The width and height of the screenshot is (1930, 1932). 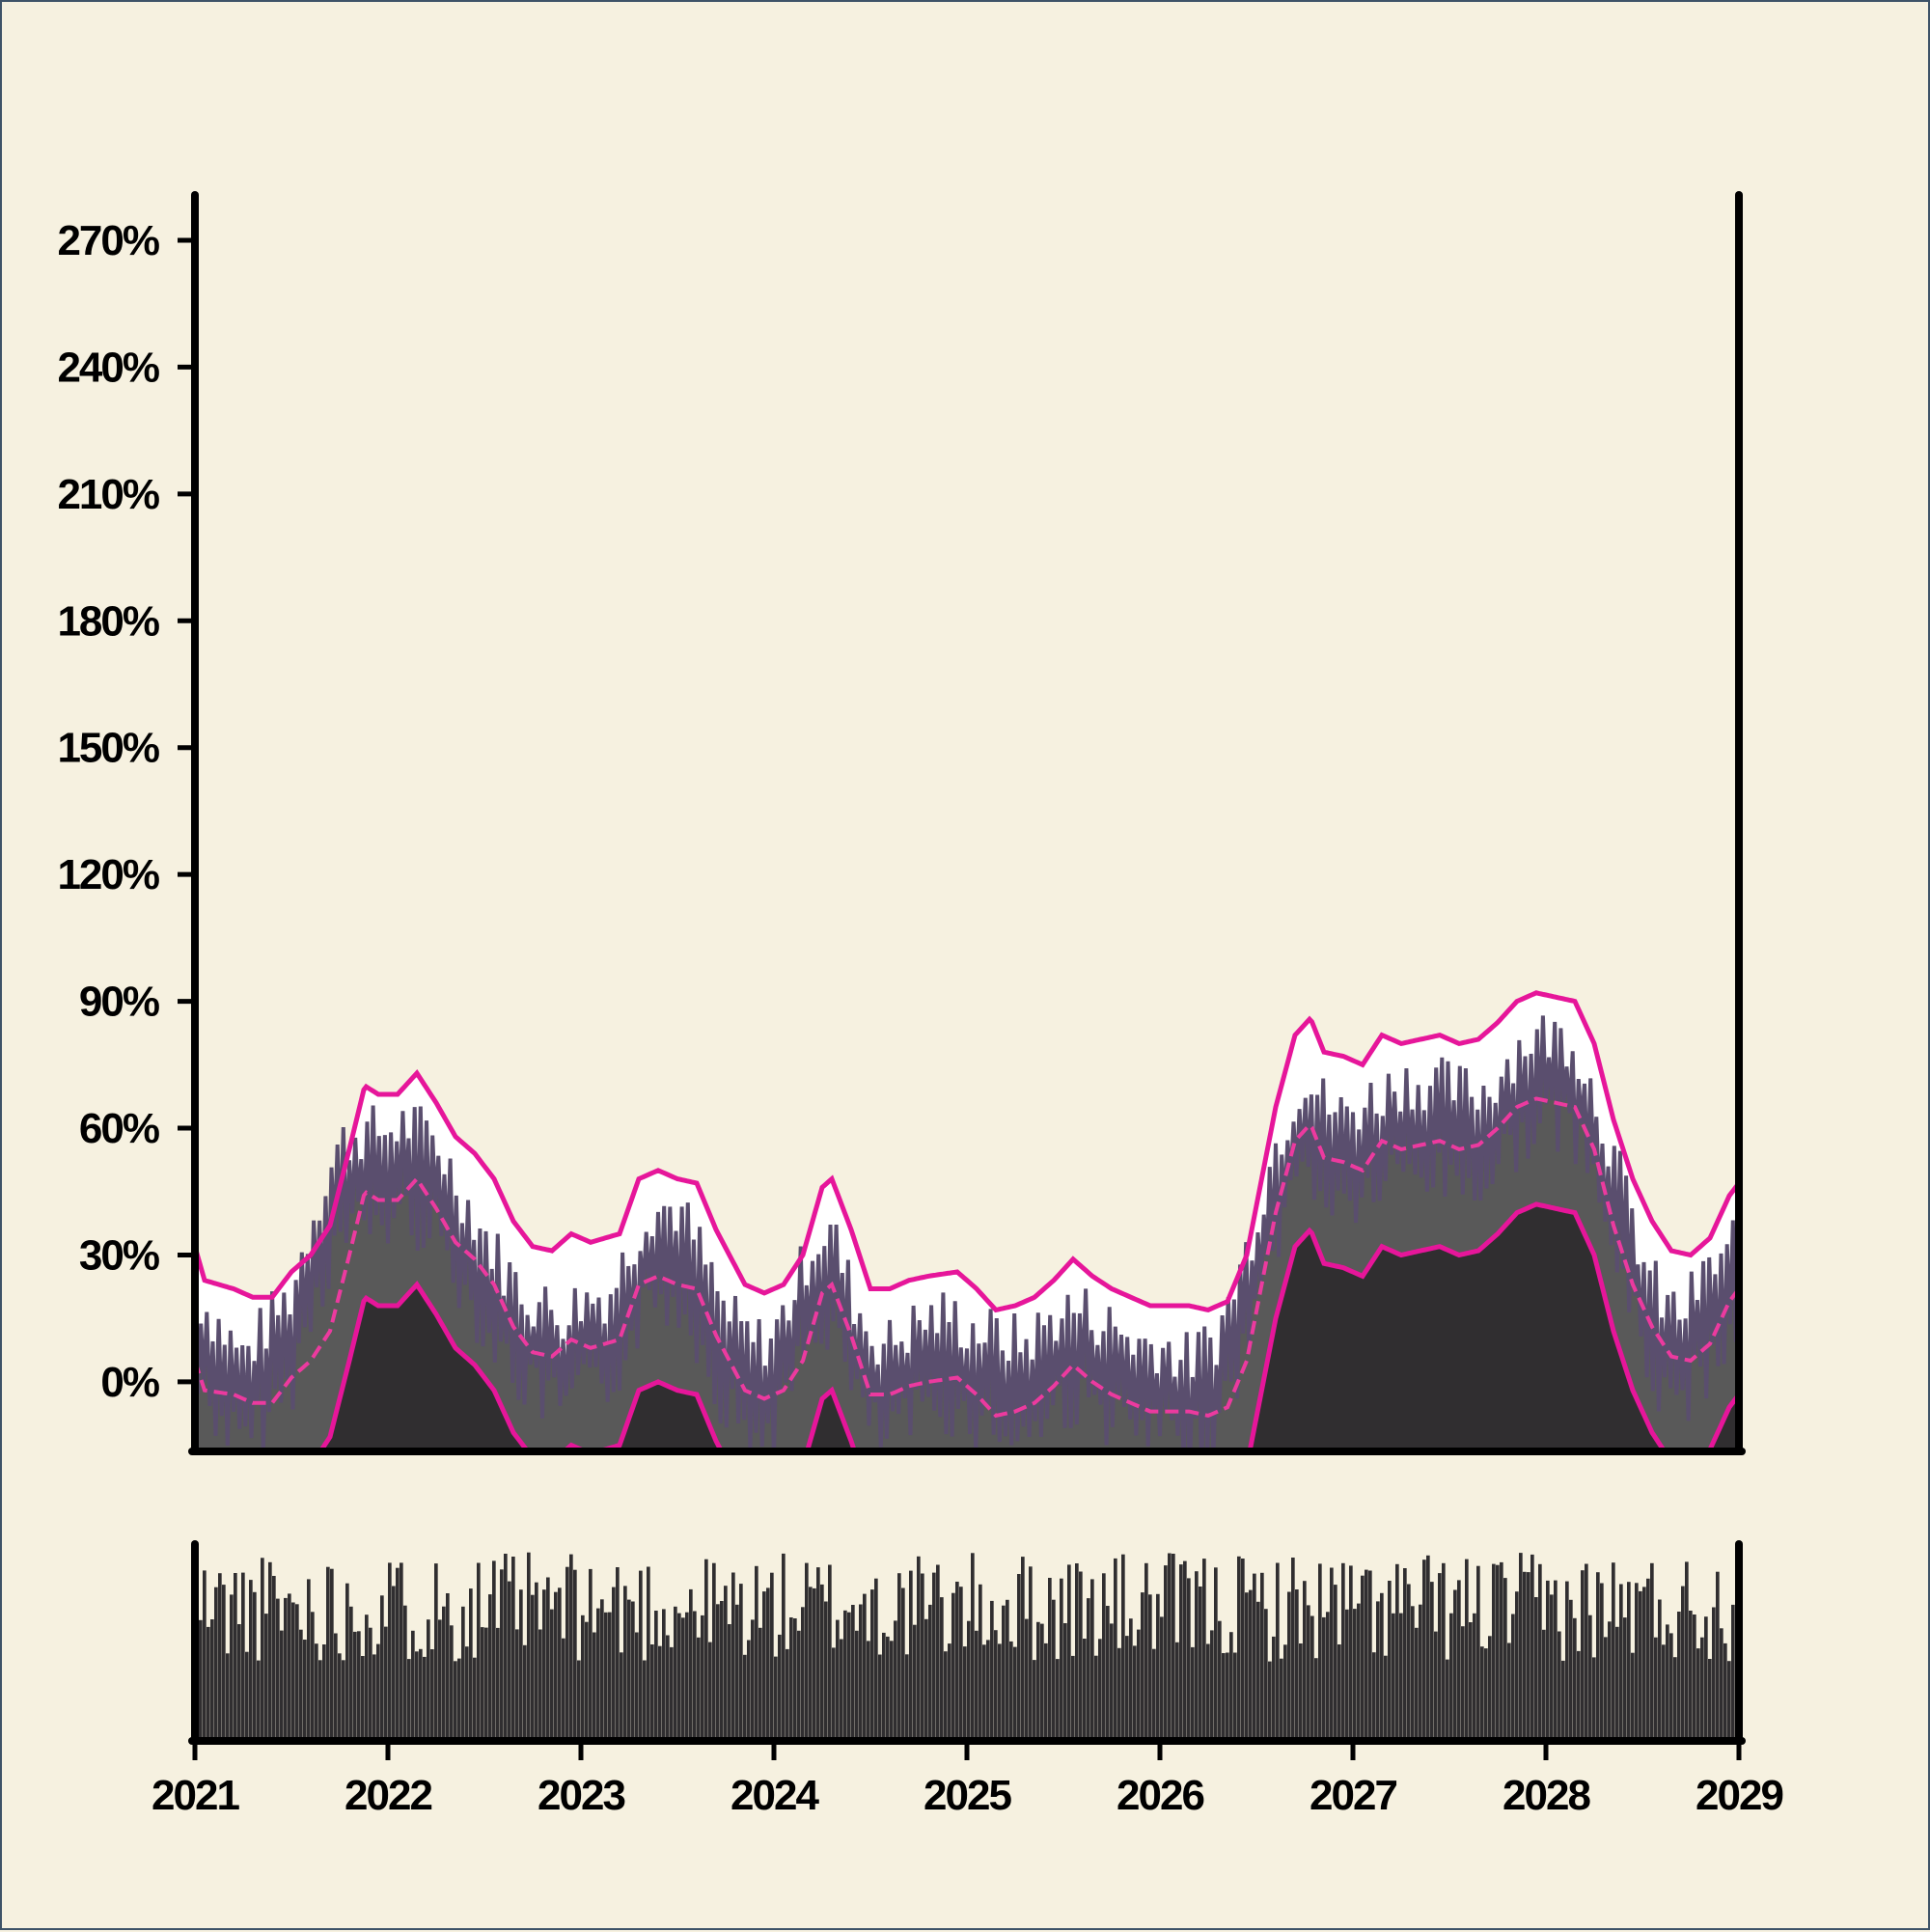 I want to click on x-axis-ticks: 2021 2022 2023 2024 2025 2026 2027 2028 2029, so click(x=968, y=1780).